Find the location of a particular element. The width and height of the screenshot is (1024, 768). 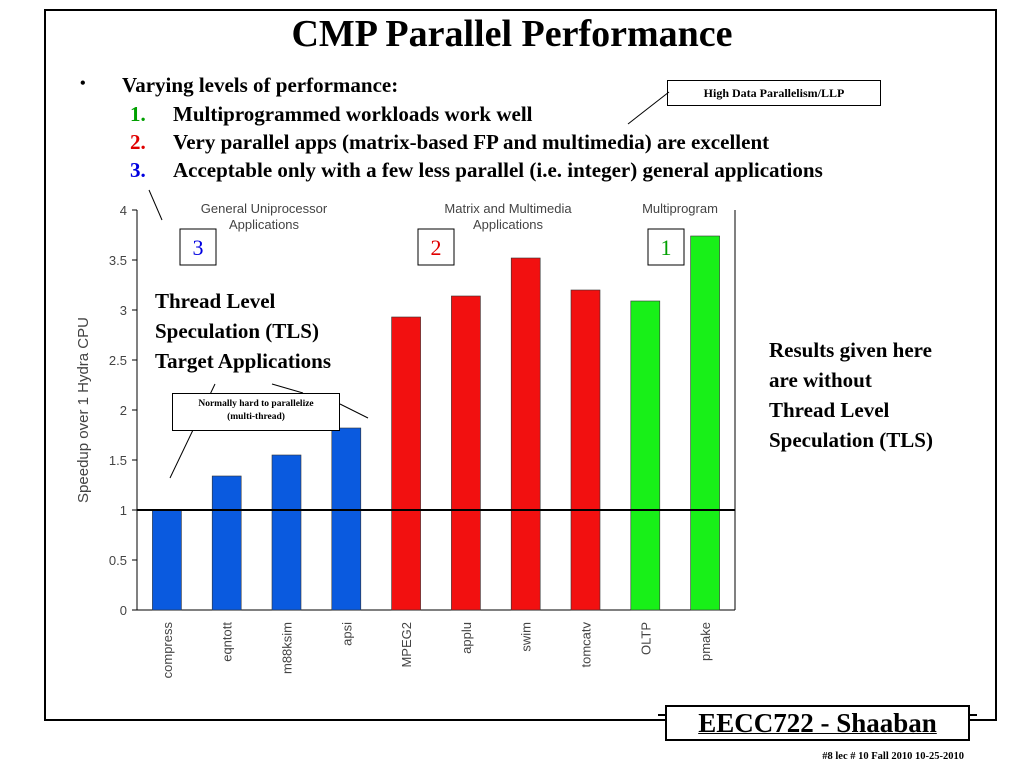

y-tick-label: 2 is located at coordinates (123, 410).